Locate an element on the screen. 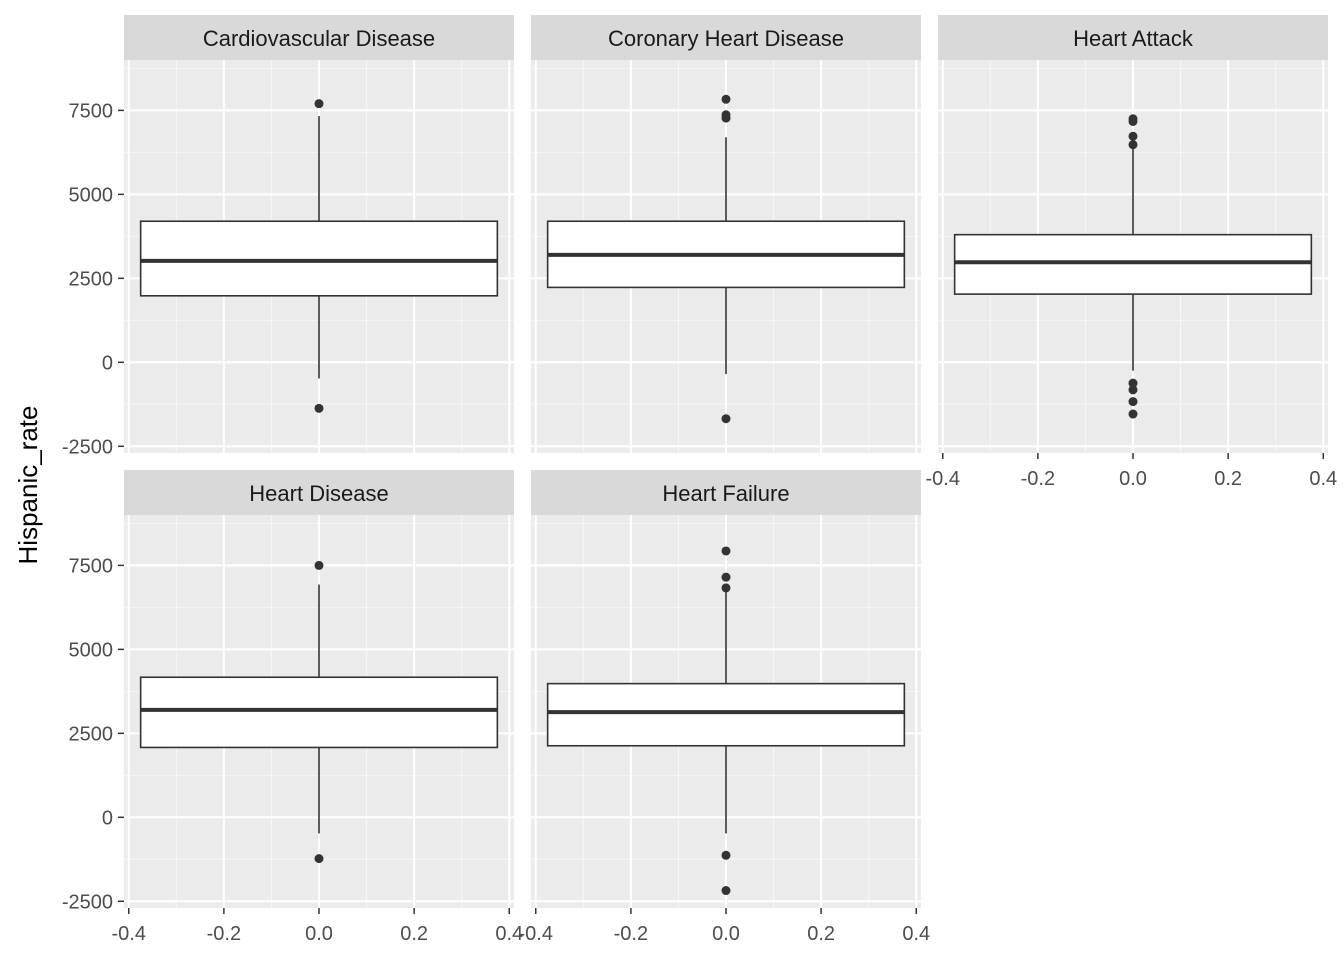 The width and height of the screenshot is (1344, 960). facet-strip-title: Heart Attack is located at coordinates (1133, 38).